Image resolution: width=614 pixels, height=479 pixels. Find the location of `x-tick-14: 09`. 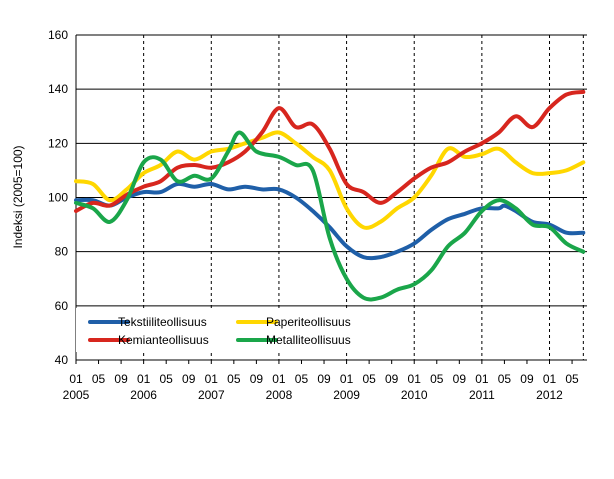

x-tick-14: 09 is located at coordinates (392, 379).